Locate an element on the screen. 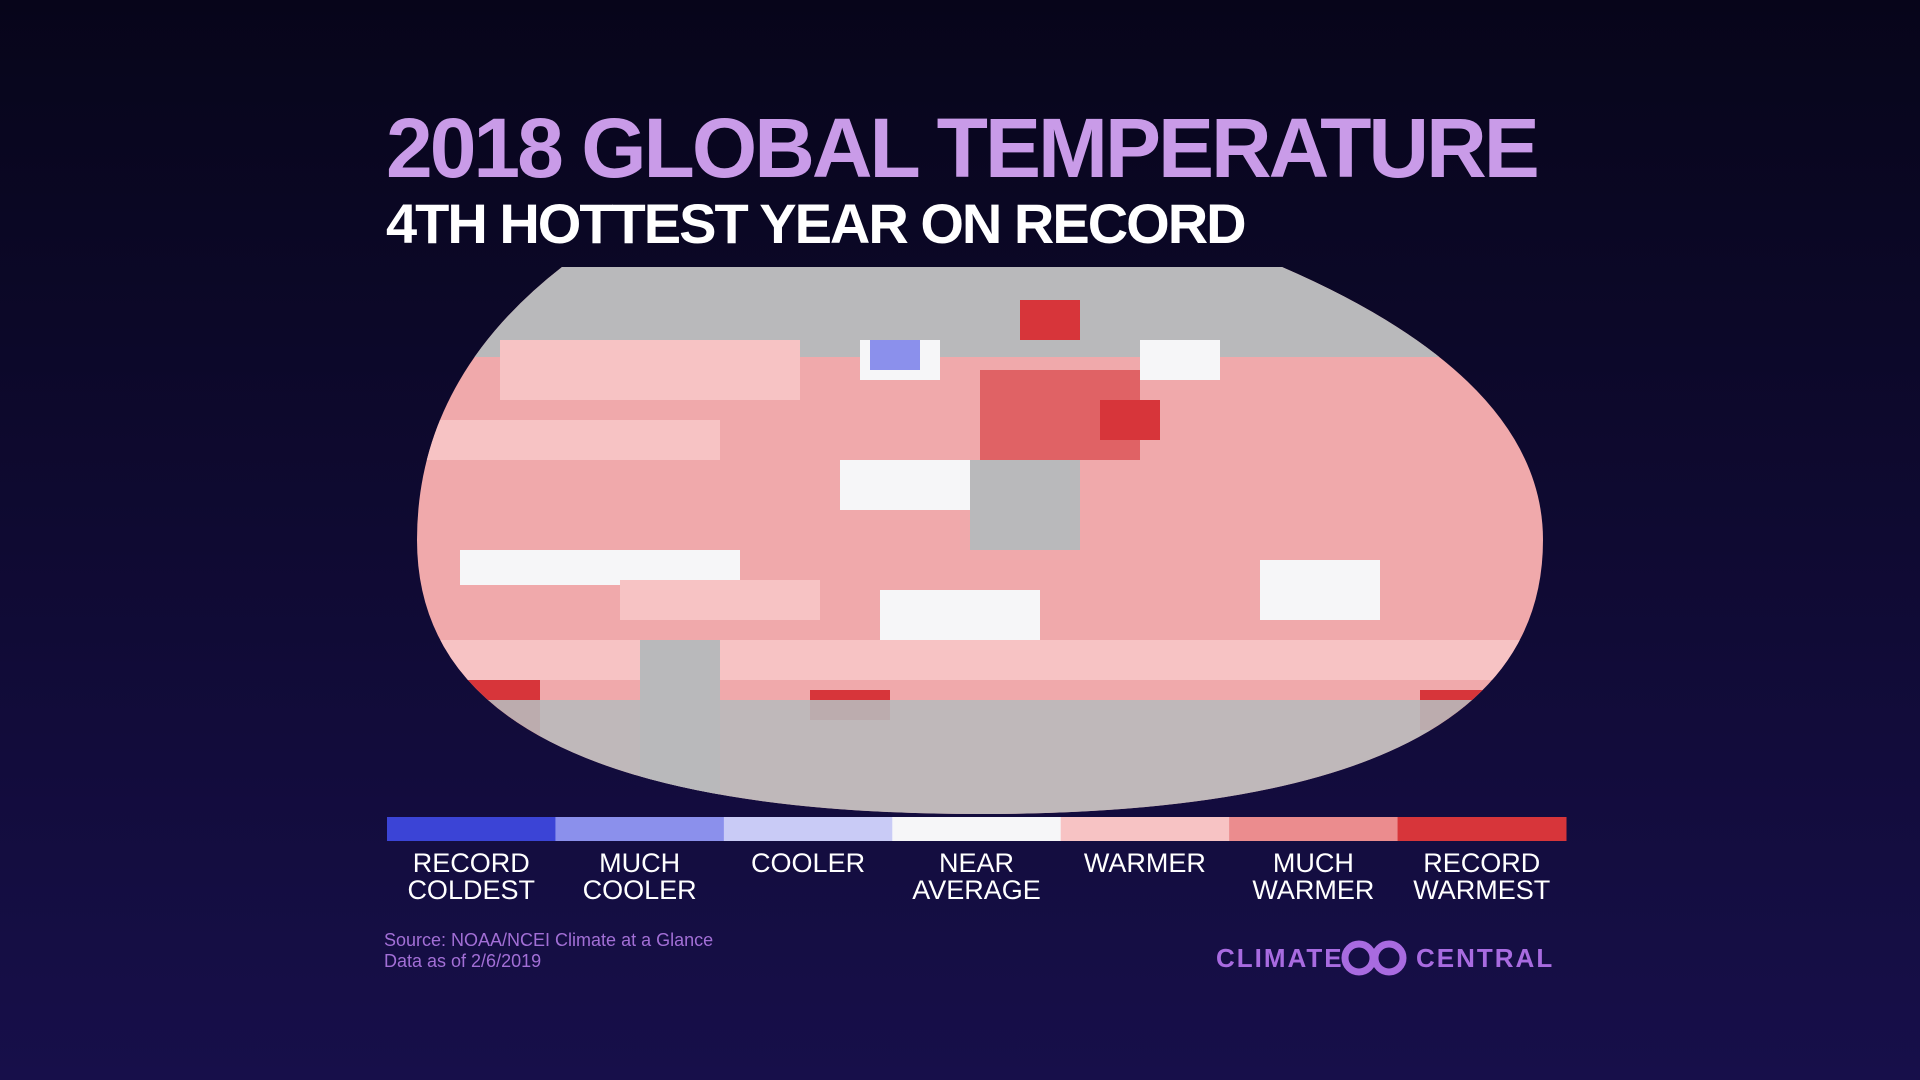 Image resolution: width=1920 pixels, height=1080 pixels. legend-label: AVERAGE is located at coordinates (976, 890).